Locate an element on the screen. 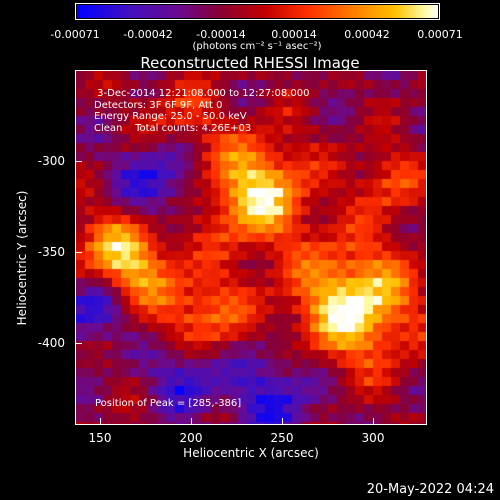  colorbar-tick-label: 0.00071 is located at coordinates (440, 34).